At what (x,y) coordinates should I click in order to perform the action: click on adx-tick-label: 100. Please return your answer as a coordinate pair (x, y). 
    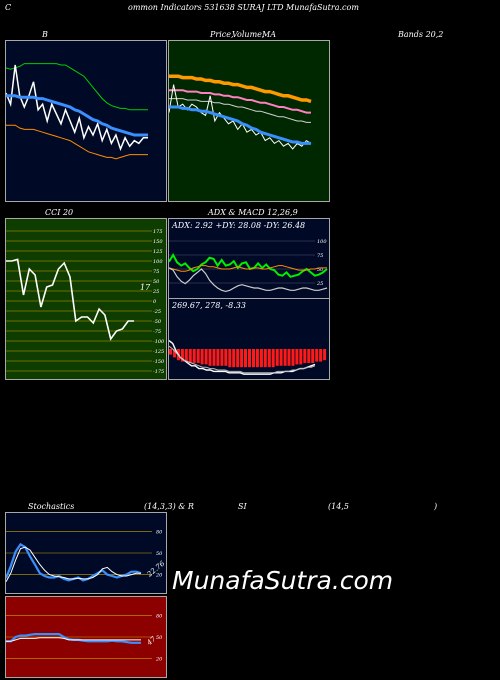
    Looking at the image, I should click on (322, 242).